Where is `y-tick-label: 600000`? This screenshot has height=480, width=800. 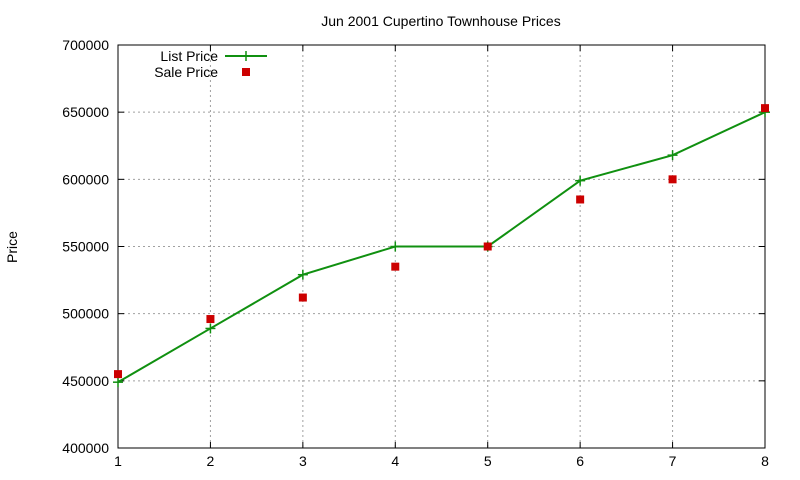 y-tick-label: 600000 is located at coordinates (85, 179).